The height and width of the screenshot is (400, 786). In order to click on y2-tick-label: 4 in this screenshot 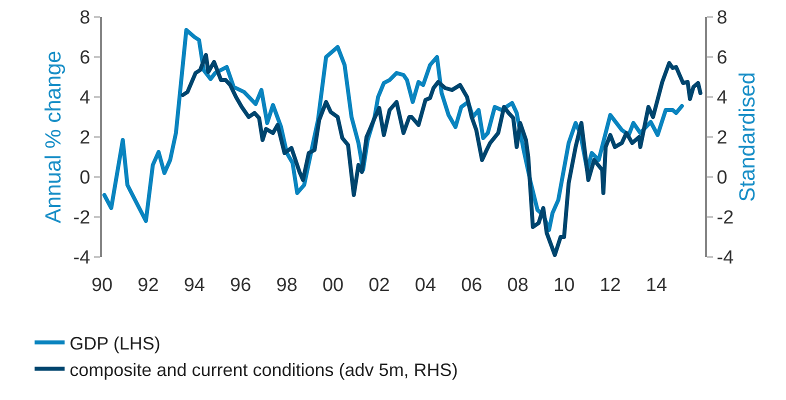, I will do `click(722, 98)`.